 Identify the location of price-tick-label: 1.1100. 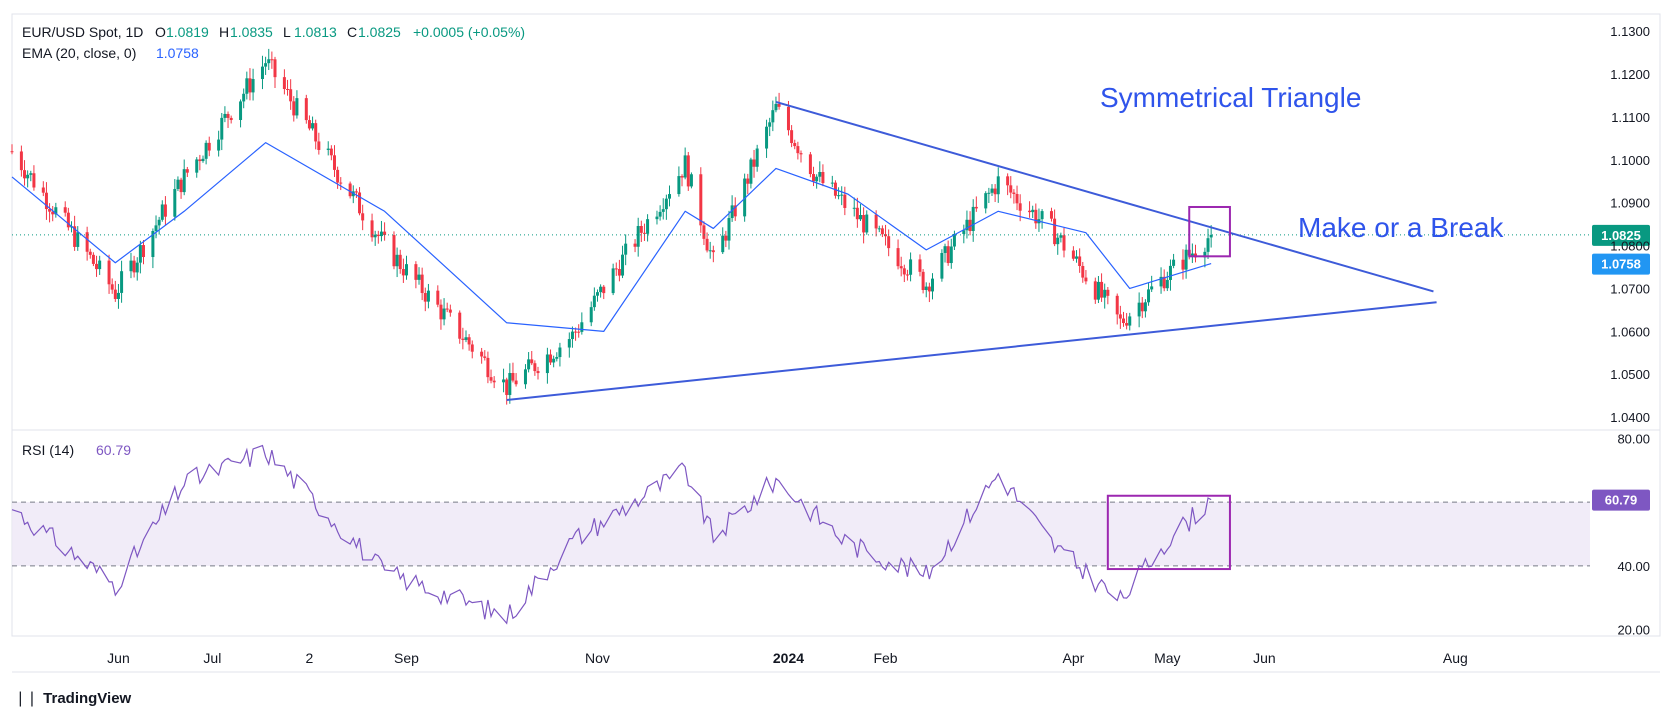
(1630, 117).